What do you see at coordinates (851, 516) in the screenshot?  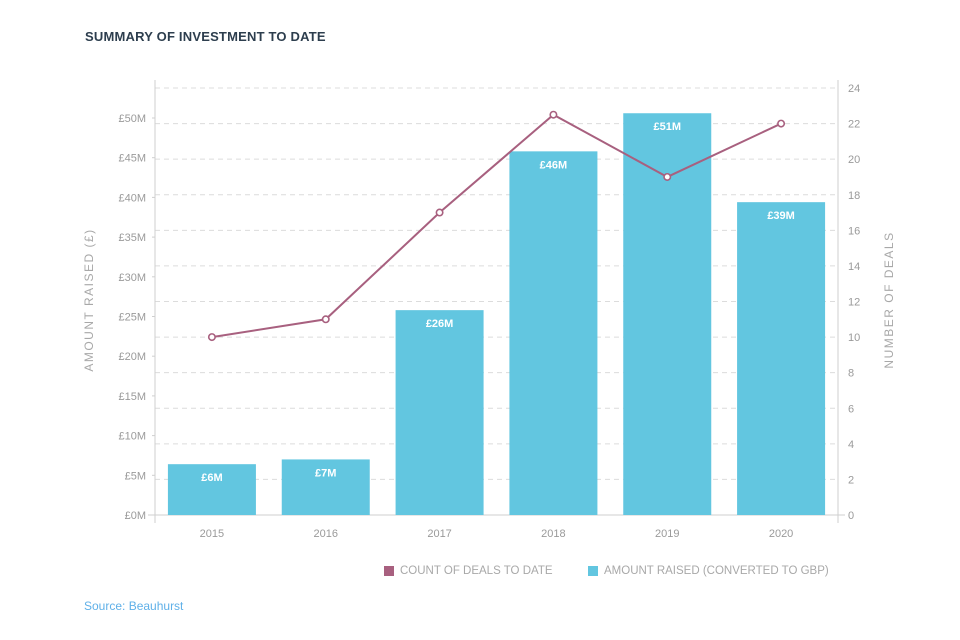 I see `y2-tick-label: 0` at bounding box center [851, 516].